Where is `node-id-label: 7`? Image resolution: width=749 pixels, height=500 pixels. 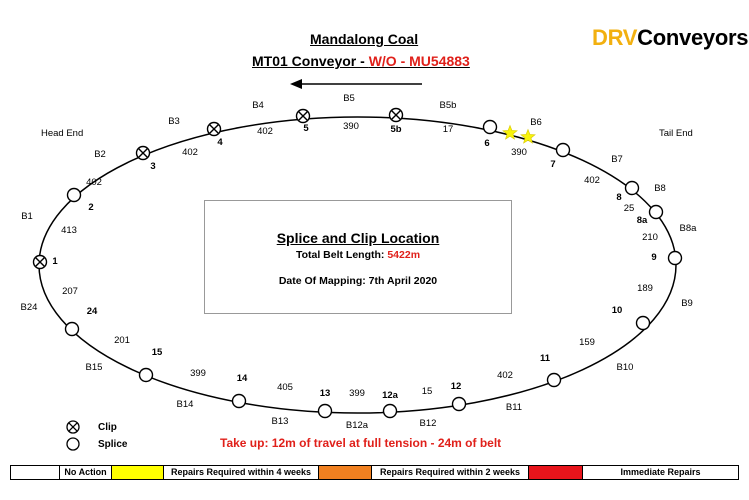
node-id-label: 7 is located at coordinates (552, 164).